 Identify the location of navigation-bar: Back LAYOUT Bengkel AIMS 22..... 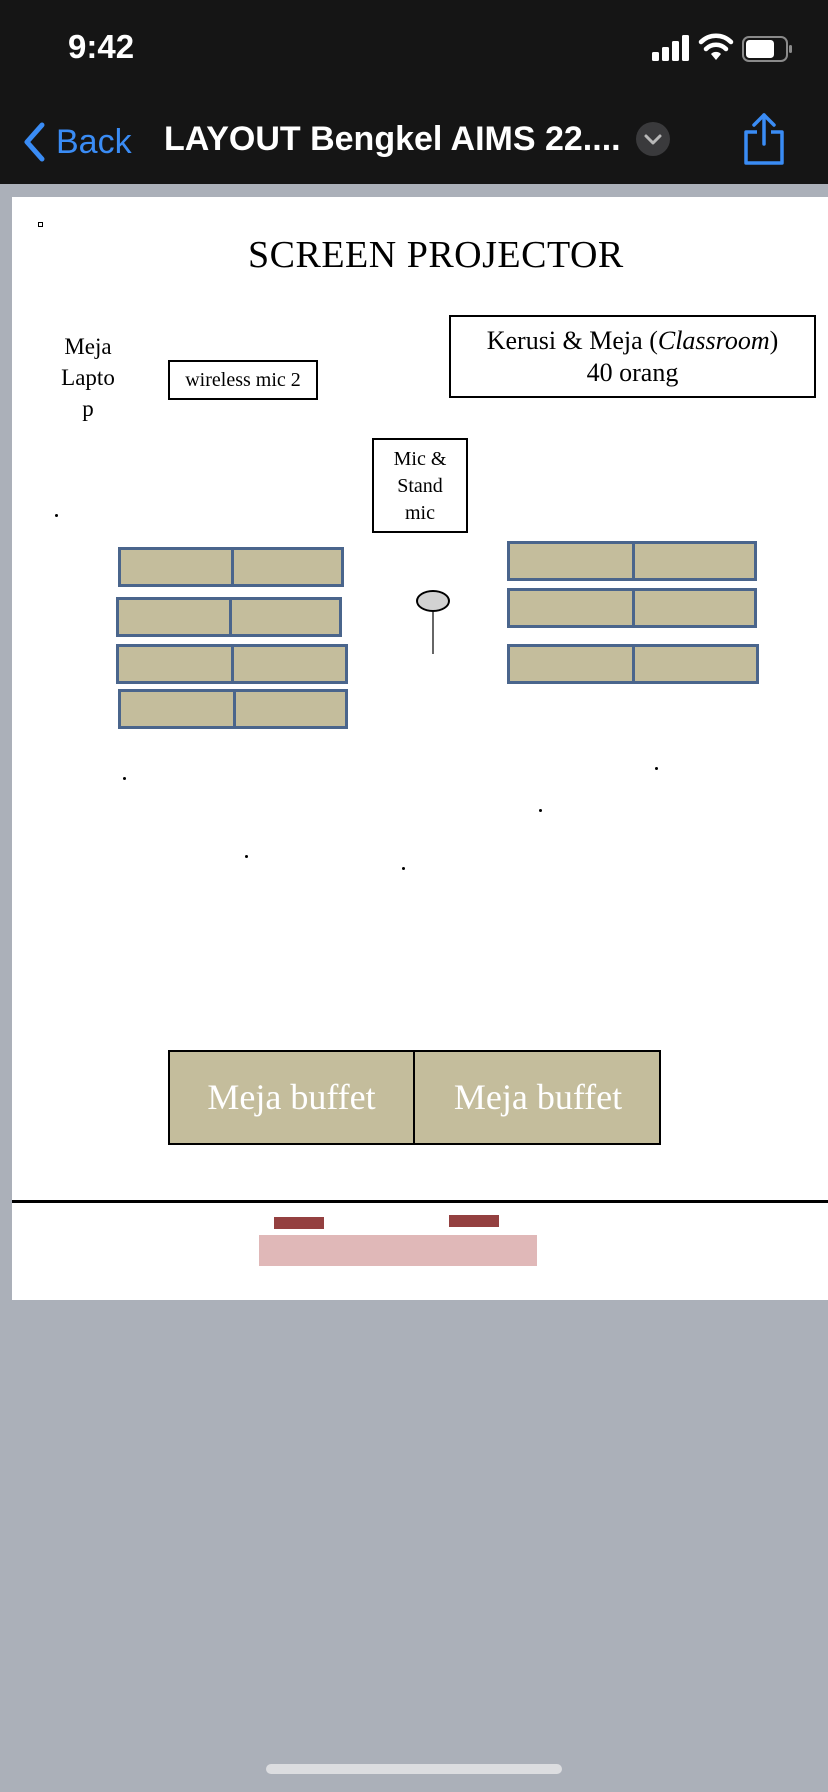
(414, 142).